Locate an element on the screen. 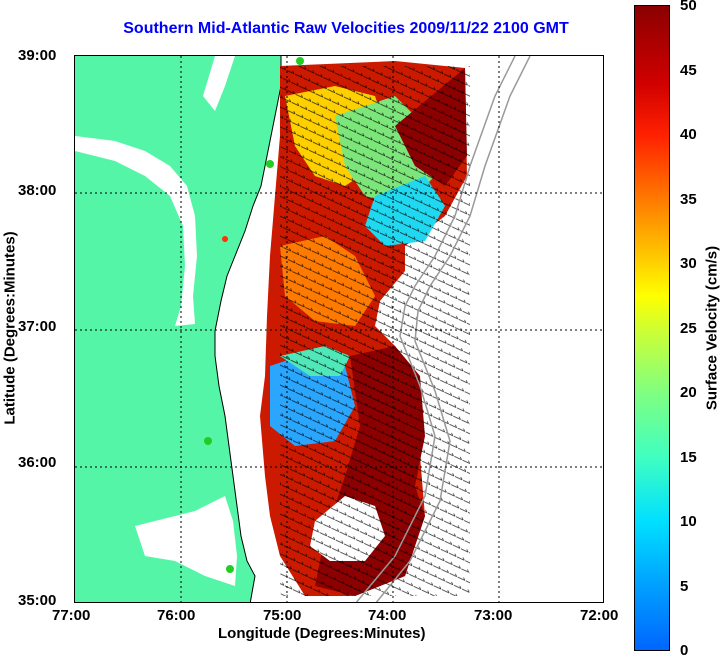 This screenshot has width=724, height=659. colorbar-tick-label: 15 is located at coordinates (688, 457).